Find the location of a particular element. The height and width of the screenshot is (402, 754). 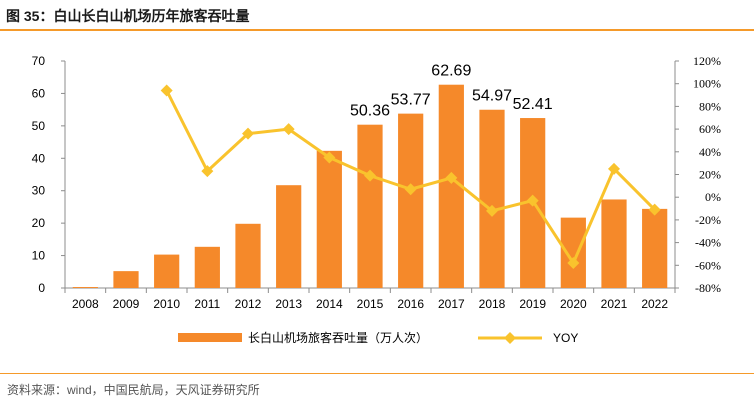

right-tick-label: 40% is located at coordinates (710, 152).